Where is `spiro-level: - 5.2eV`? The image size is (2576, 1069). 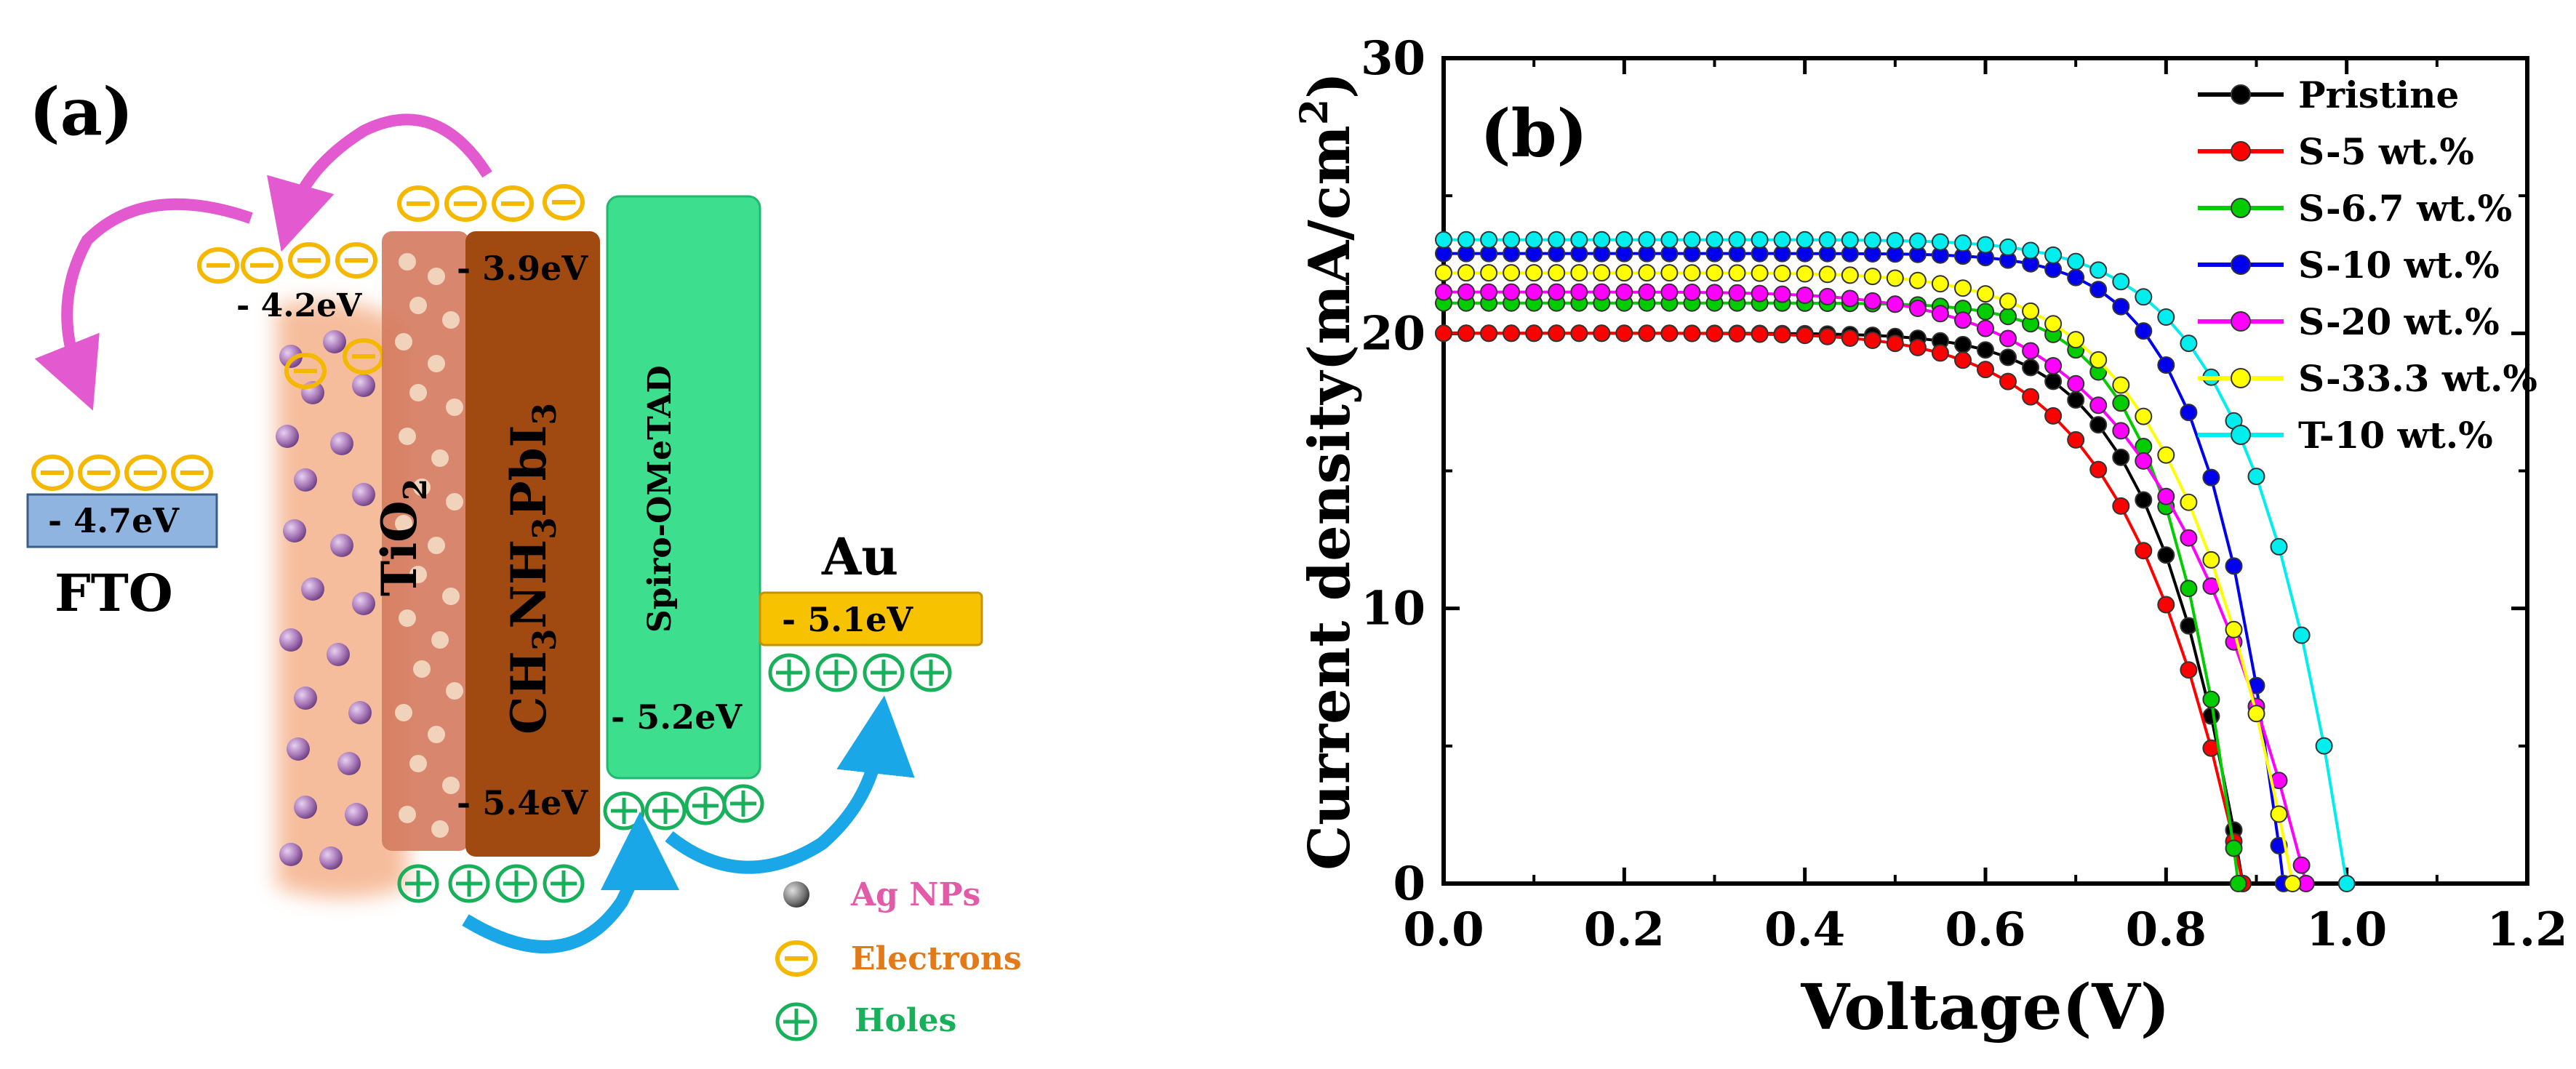
spiro-level: - 5.2eV is located at coordinates (677, 717).